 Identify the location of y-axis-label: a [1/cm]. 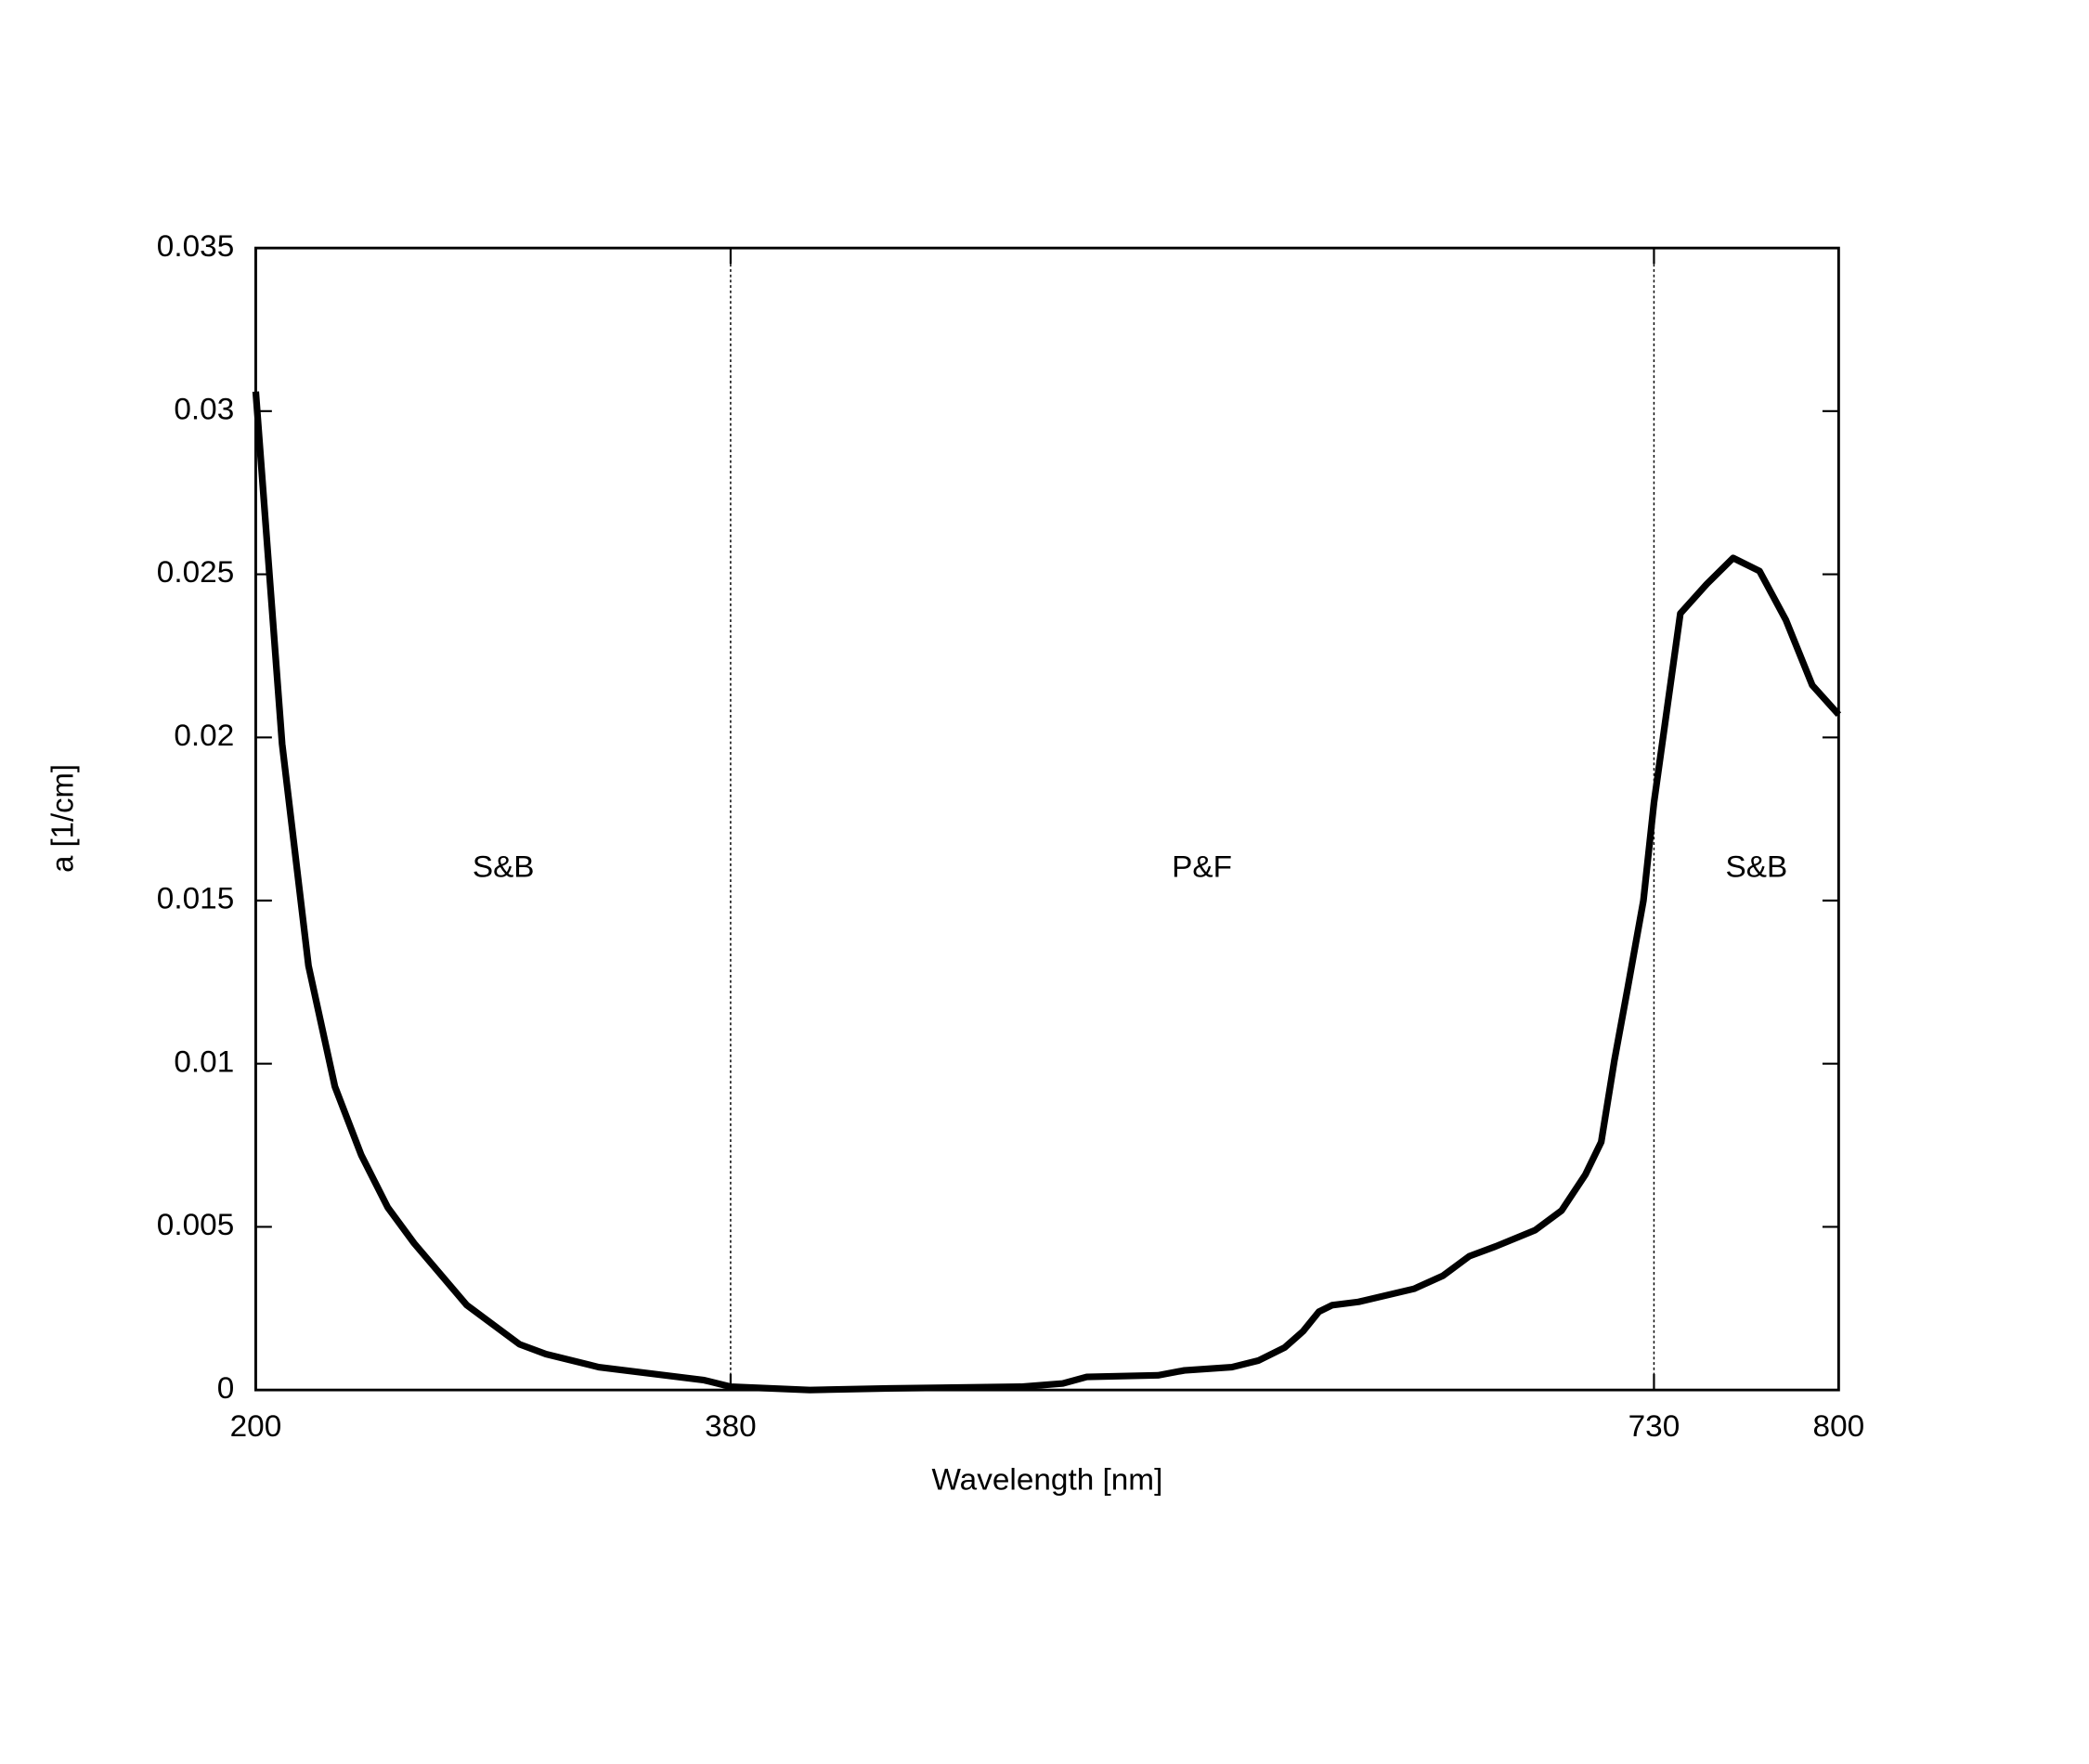
(62, 818).